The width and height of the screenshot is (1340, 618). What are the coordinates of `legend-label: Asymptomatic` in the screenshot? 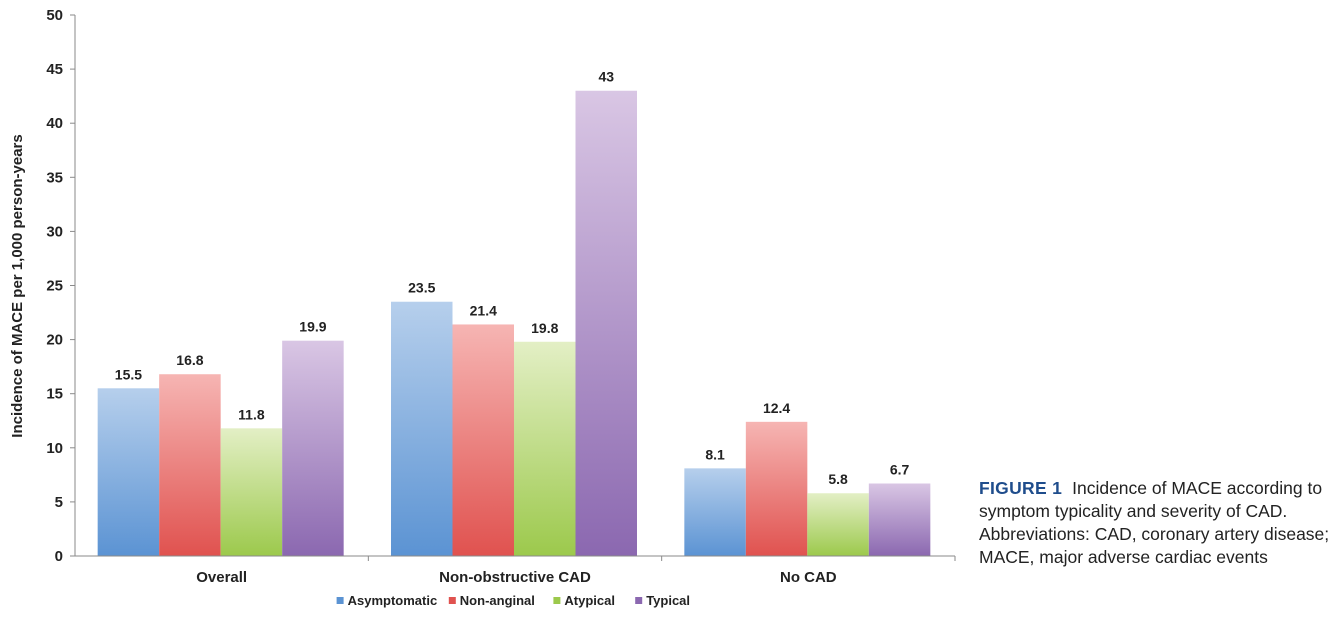 It's located at (393, 600).